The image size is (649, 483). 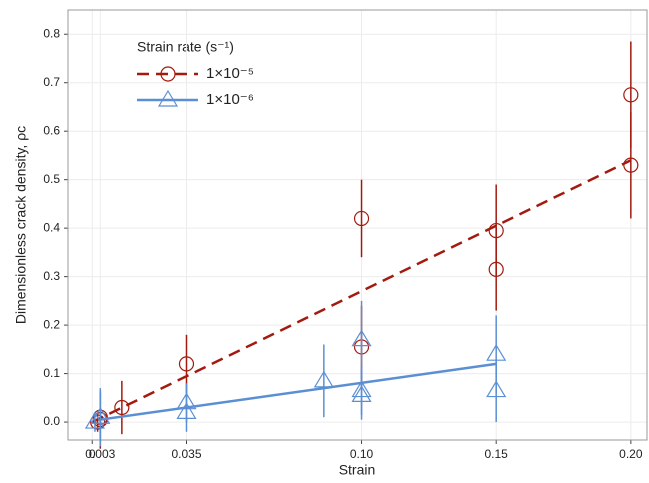 What do you see at coordinates (51, 276) in the screenshot?
I see `y-tick-label: 0.3` at bounding box center [51, 276].